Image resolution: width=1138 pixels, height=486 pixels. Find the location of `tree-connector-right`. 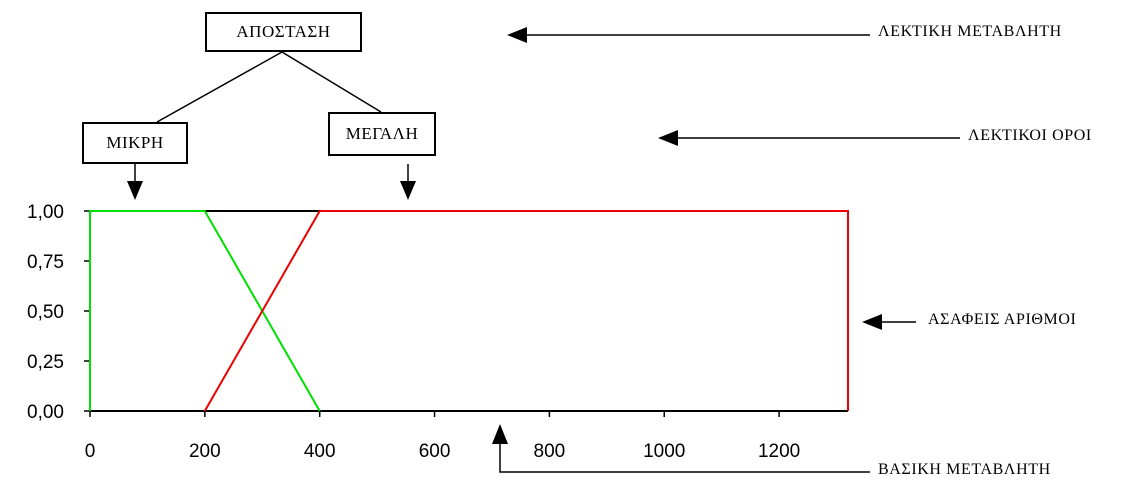

tree-connector-right is located at coordinates (331, 82).